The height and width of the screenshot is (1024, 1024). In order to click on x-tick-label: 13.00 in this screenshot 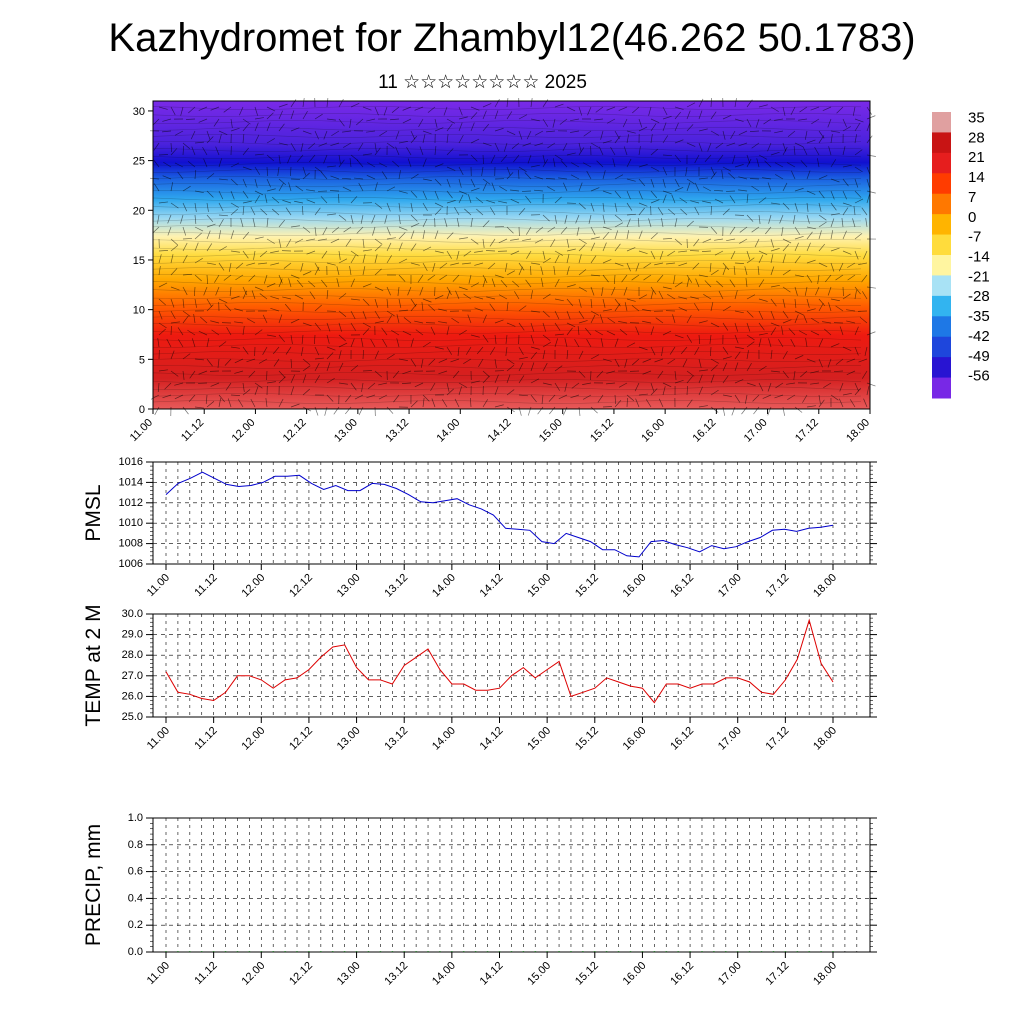, I will do `click(349, 586)`.